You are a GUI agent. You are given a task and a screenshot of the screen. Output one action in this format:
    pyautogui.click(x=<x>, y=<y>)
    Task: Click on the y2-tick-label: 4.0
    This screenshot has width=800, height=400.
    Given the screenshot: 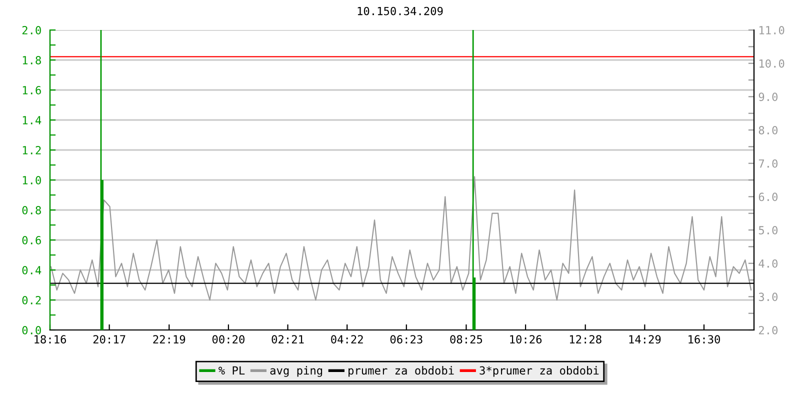 What is the action you would take?
    pyautogui.click(x=768, y=263)
    